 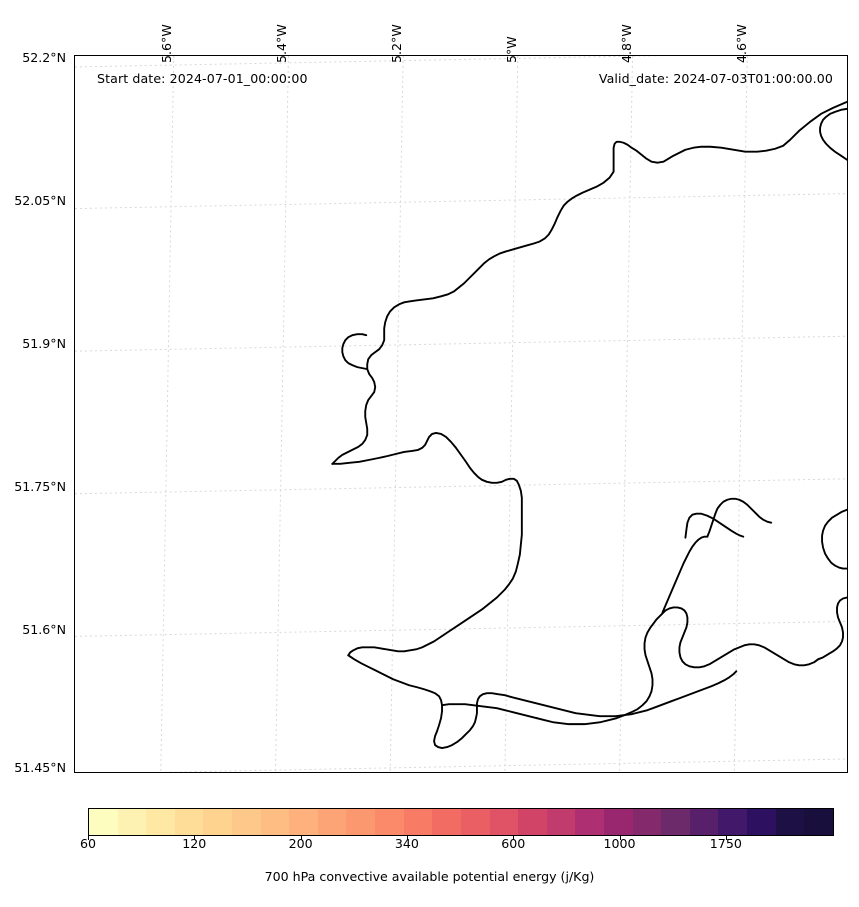 What do you see at coordinates (619, 843) in the screenshot?
I see `colorbar-tick-label: 1000` at bounding box center [619, 843].